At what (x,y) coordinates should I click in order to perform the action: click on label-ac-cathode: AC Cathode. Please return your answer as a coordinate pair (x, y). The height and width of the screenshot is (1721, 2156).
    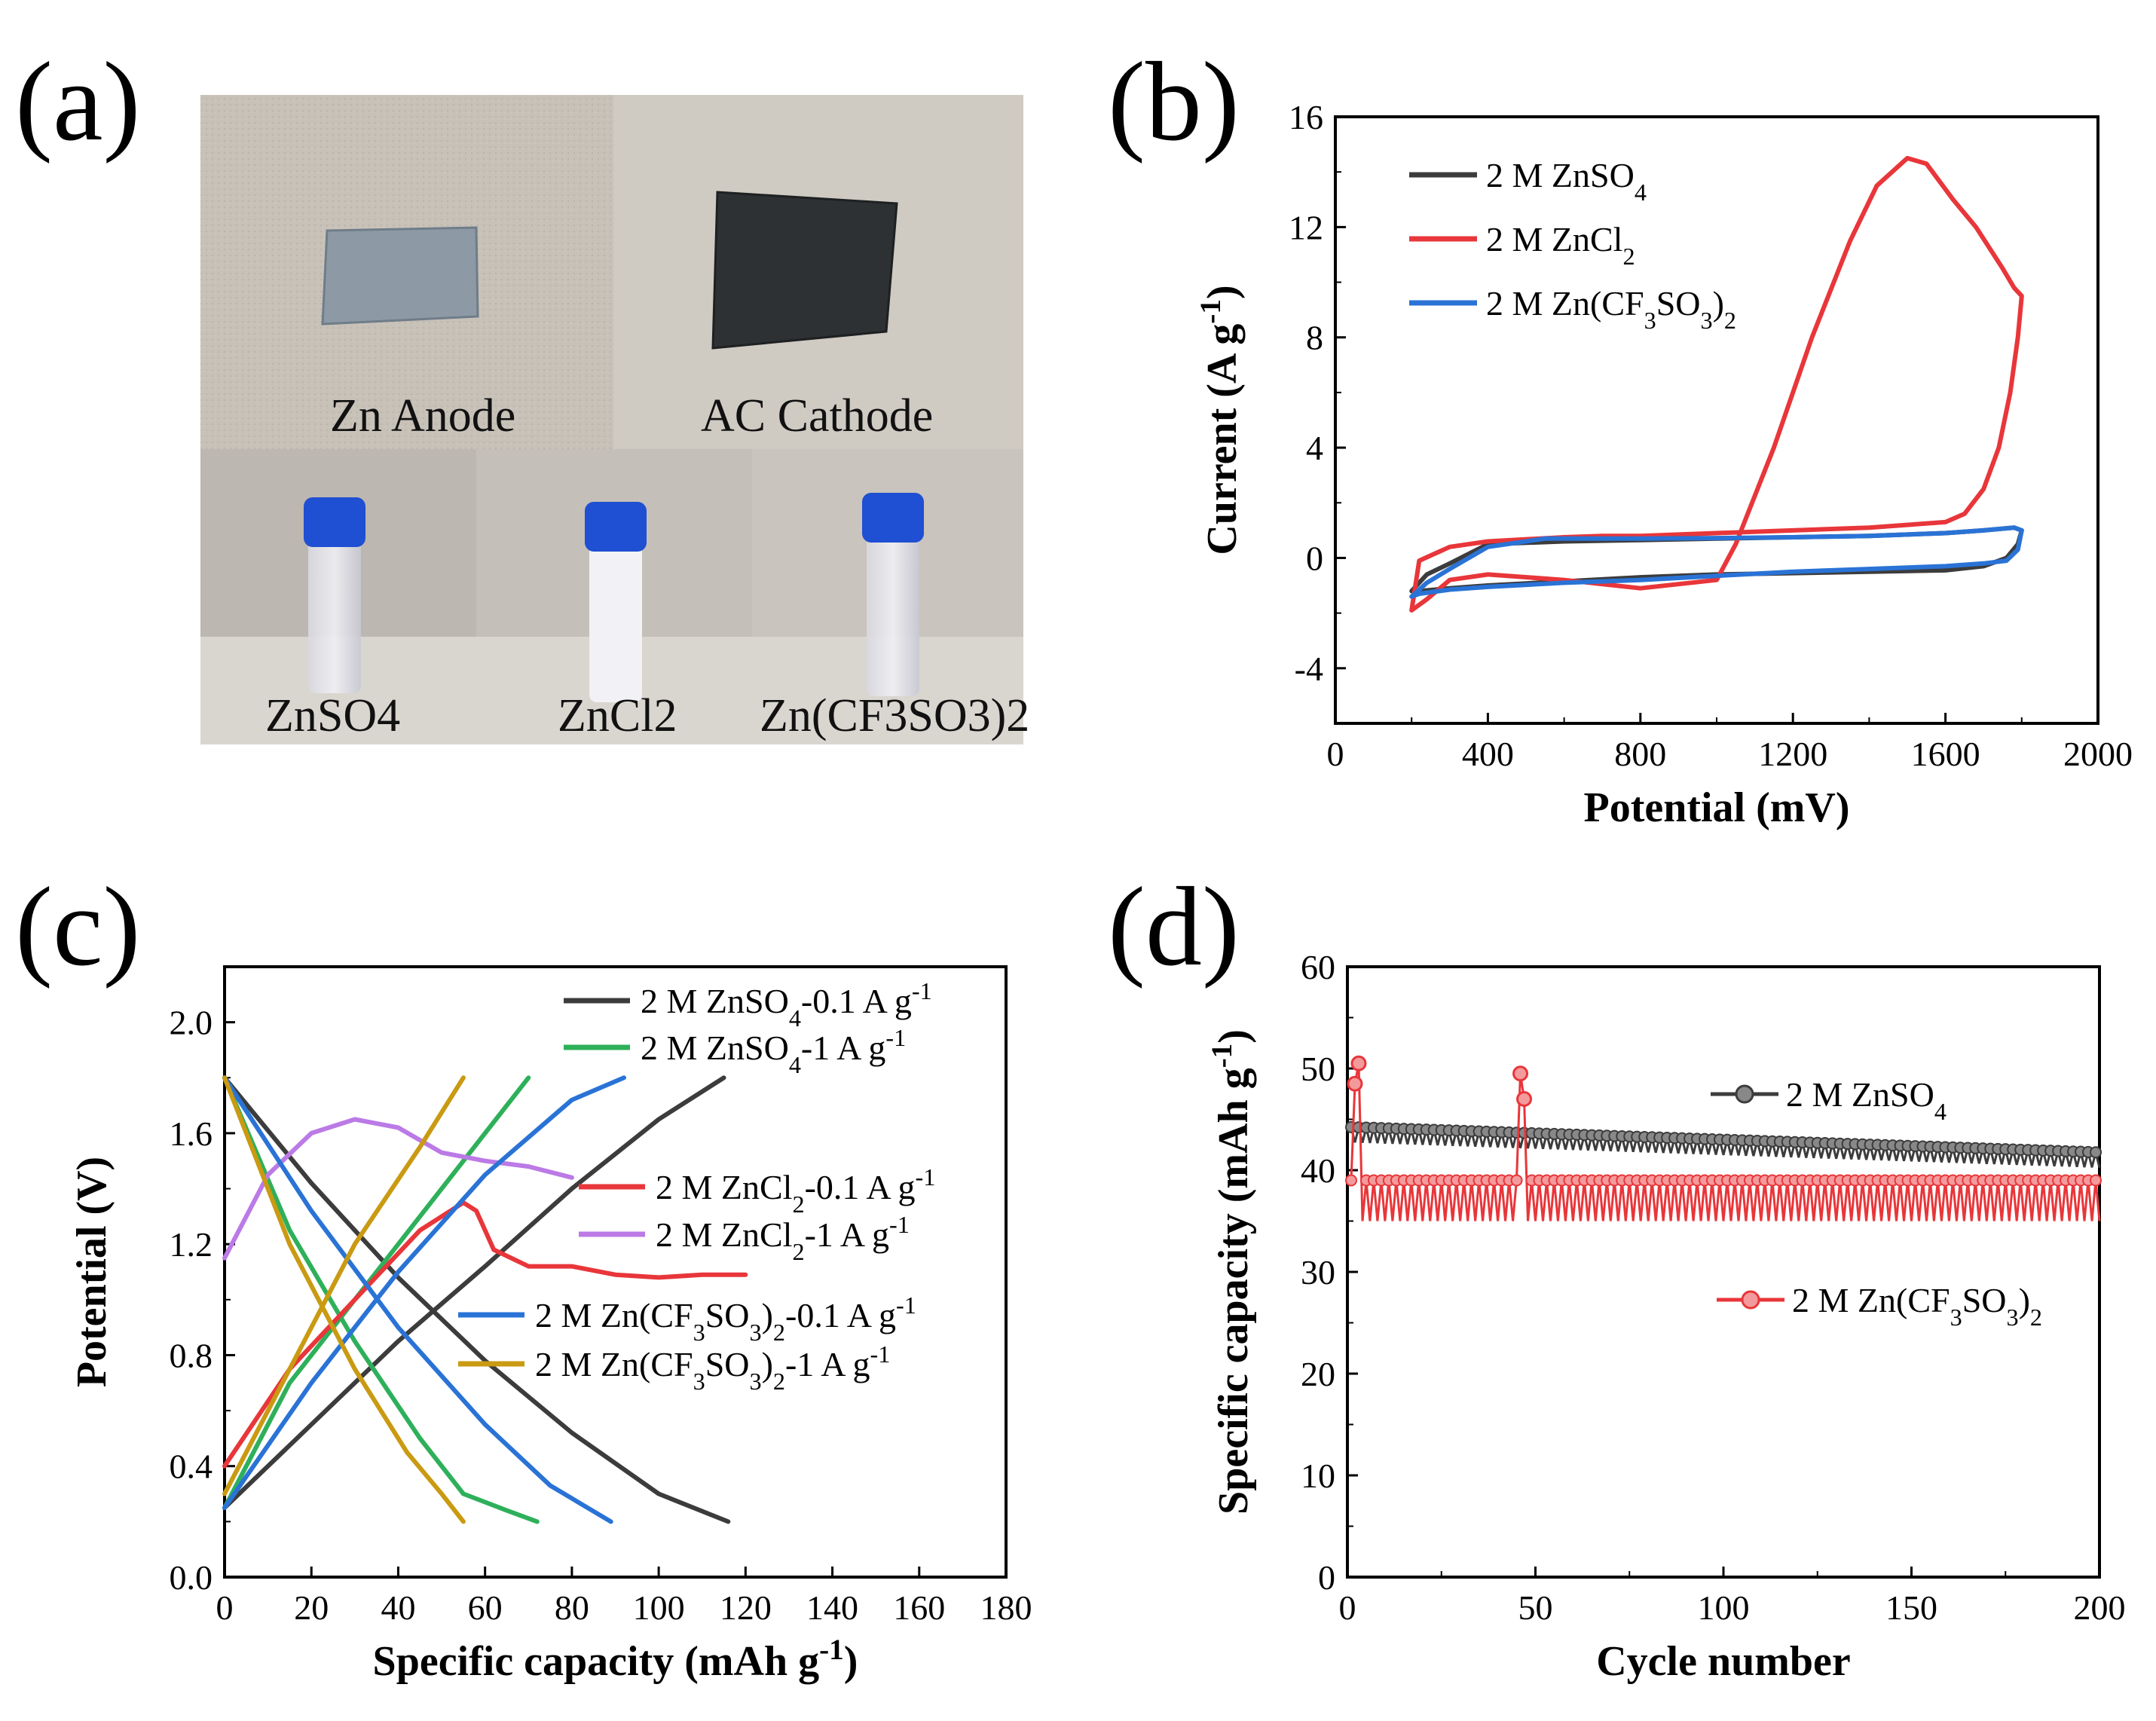
    Looking at the image, I should click on (817, 416).